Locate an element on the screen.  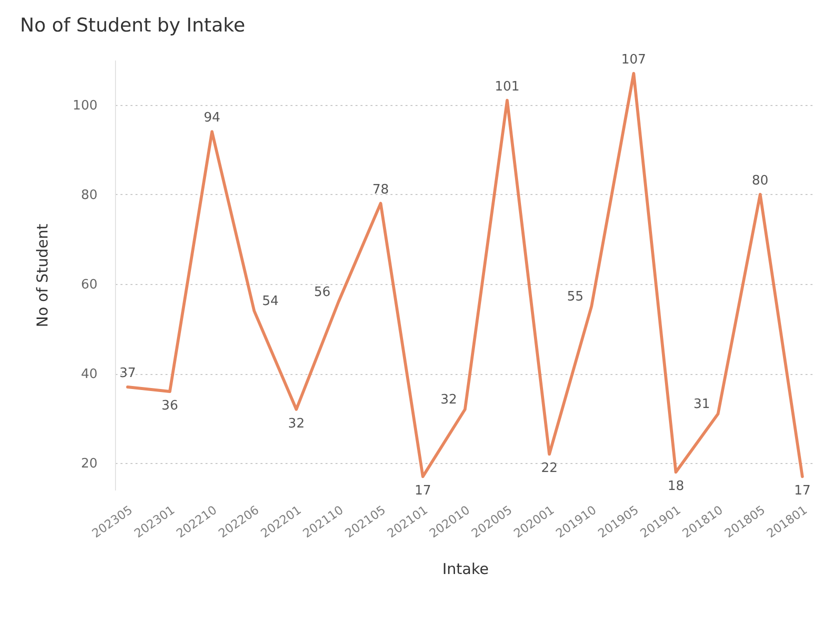
y-tick-label: 20 is located at coordinates (89, 464).